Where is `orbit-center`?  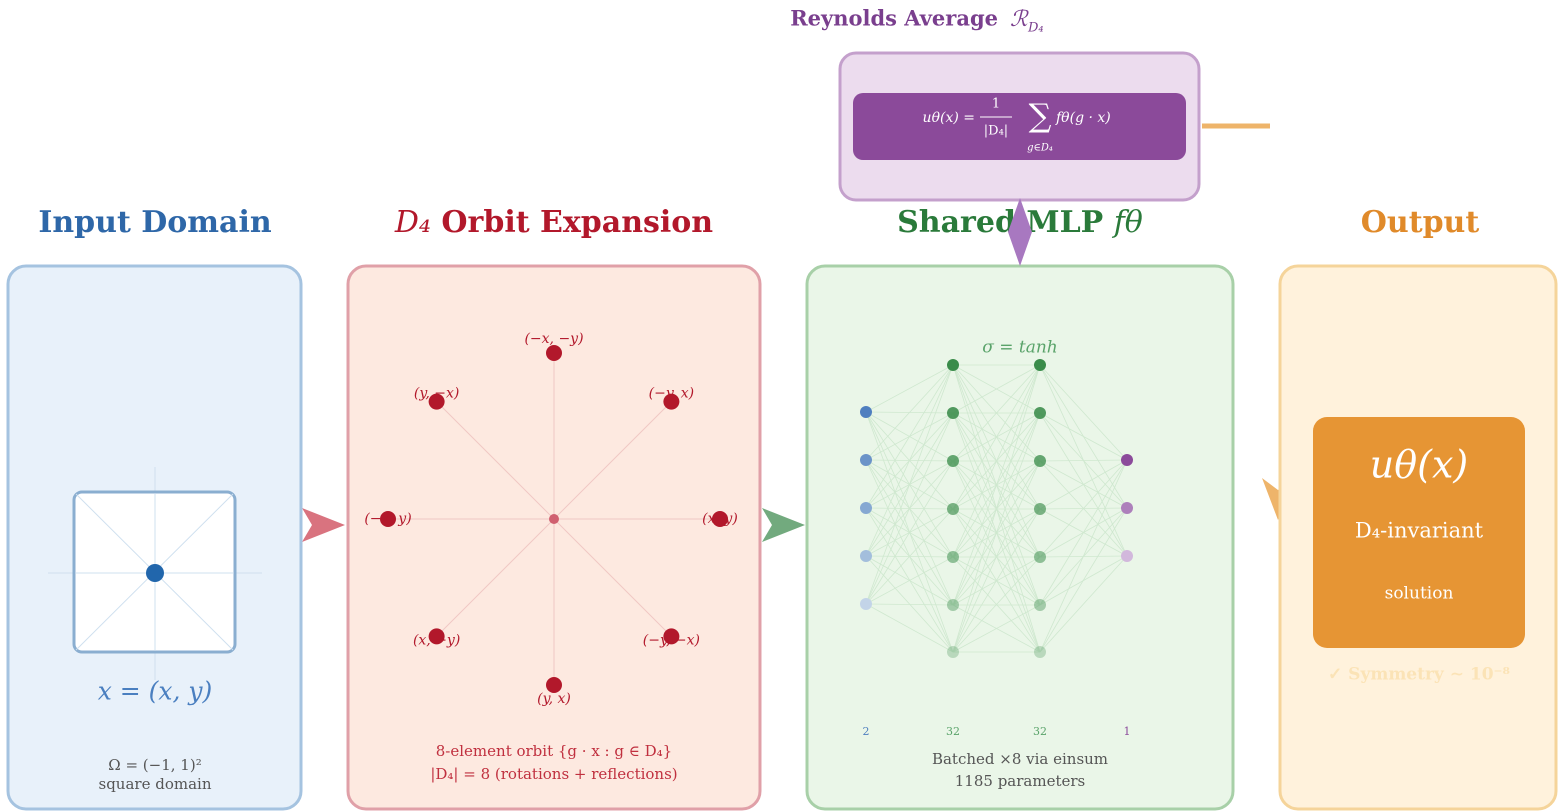 orbit-center is located at coordinates (554, 519).